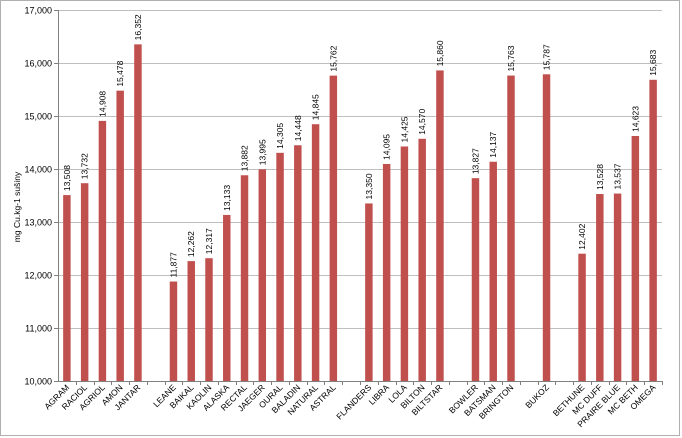 This screenshot has height=438, width=682. Describe the element at coordinates (316, 107) in the screenshot. I see `data-label: 14,845` at that location.